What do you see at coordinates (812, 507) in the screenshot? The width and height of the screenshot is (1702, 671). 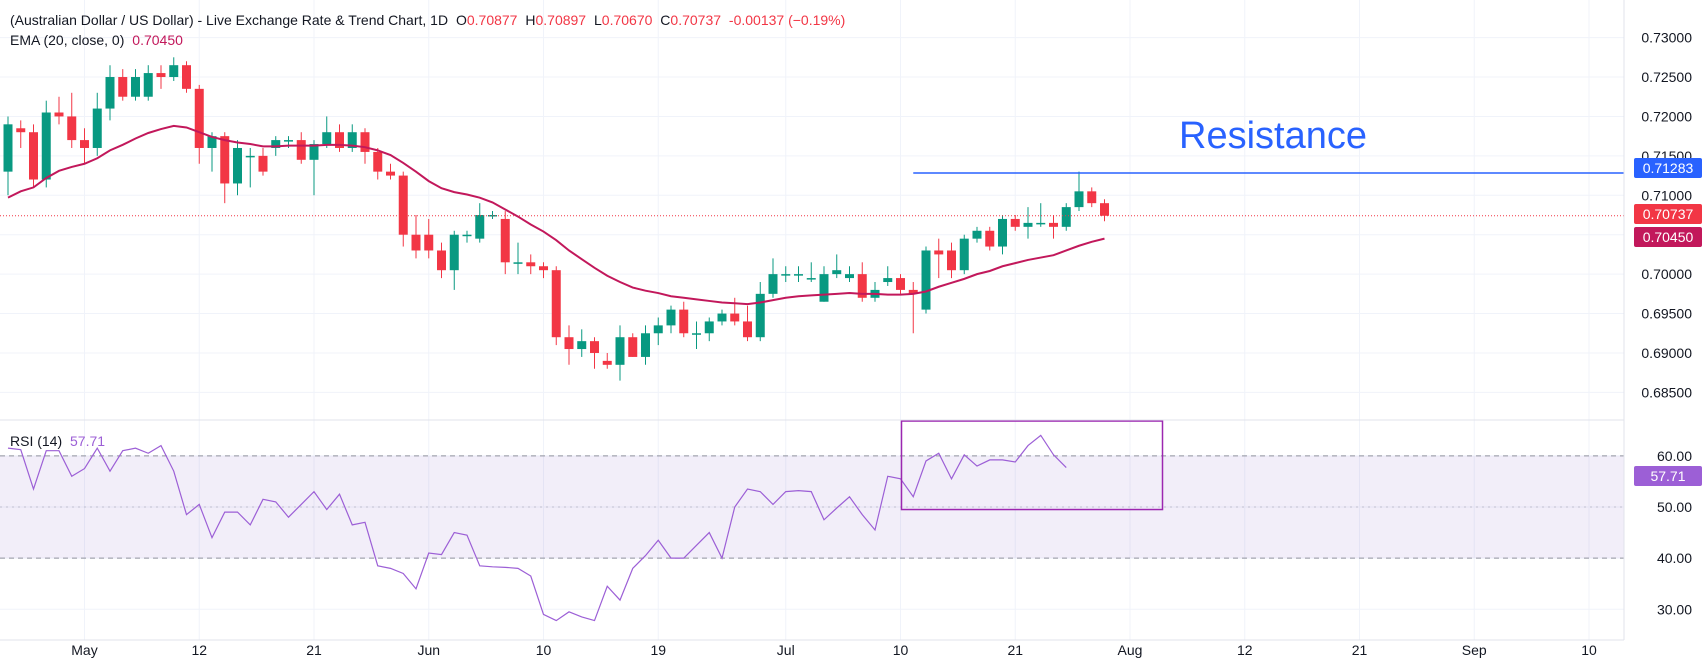 I see `rsi-band` at bounding box center [812, 507].